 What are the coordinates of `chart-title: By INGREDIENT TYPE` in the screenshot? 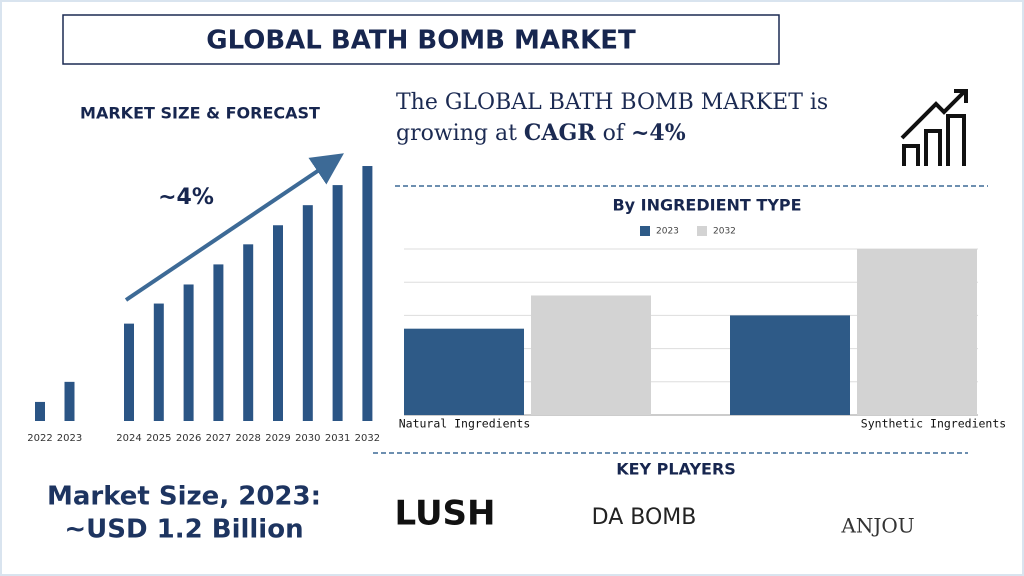 It's located at (706, 205).